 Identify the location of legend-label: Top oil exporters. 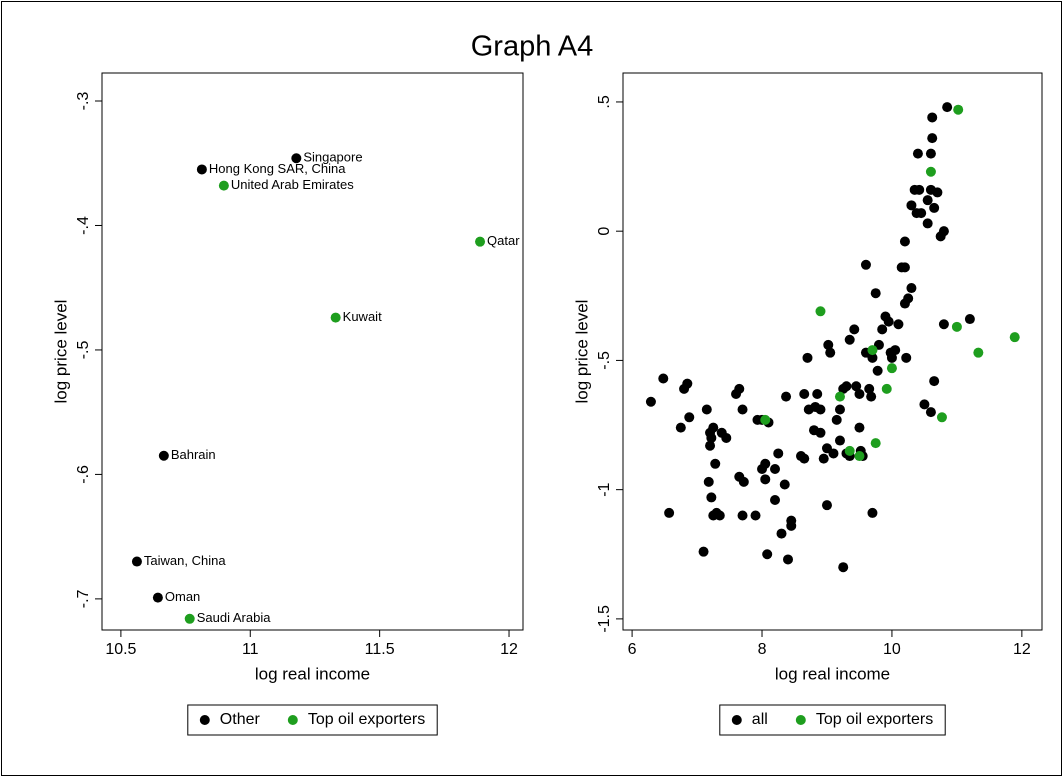
(366, 719).